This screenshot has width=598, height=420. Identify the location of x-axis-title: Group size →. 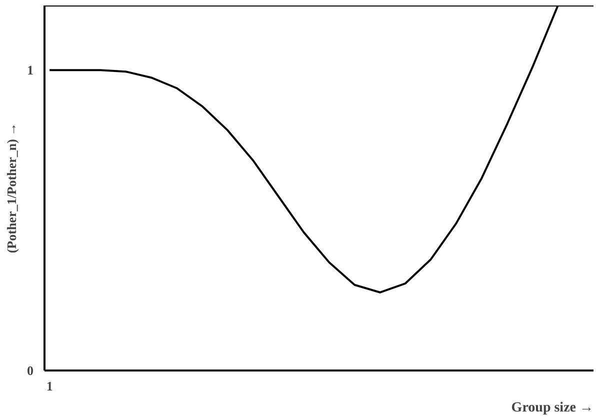
(552, 408).